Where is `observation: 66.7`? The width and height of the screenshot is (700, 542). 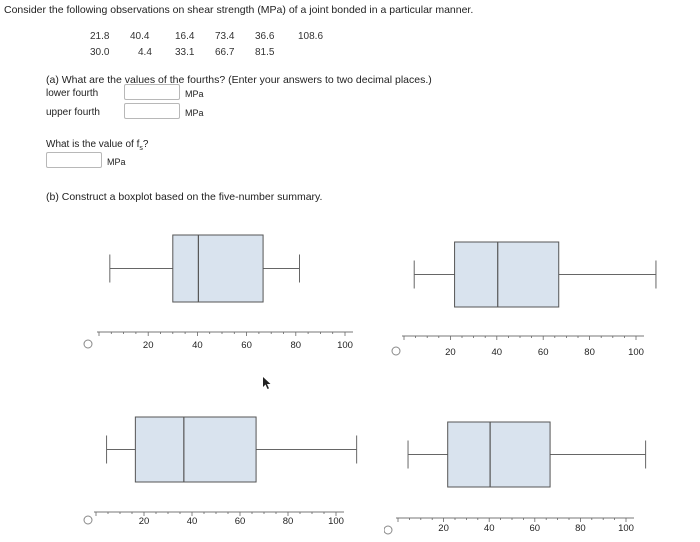 observation: 66.7 is located at coordinates (225, 52).